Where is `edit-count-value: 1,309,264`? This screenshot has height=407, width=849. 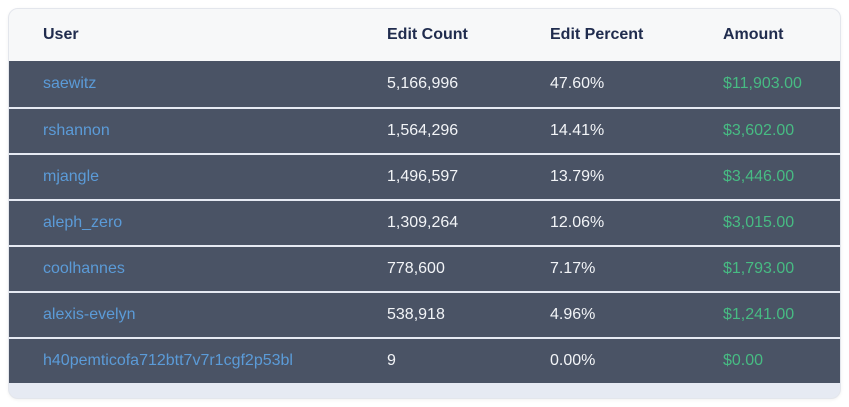
edit-count-value: 1,309,264 is located at coordinates (423, 222).